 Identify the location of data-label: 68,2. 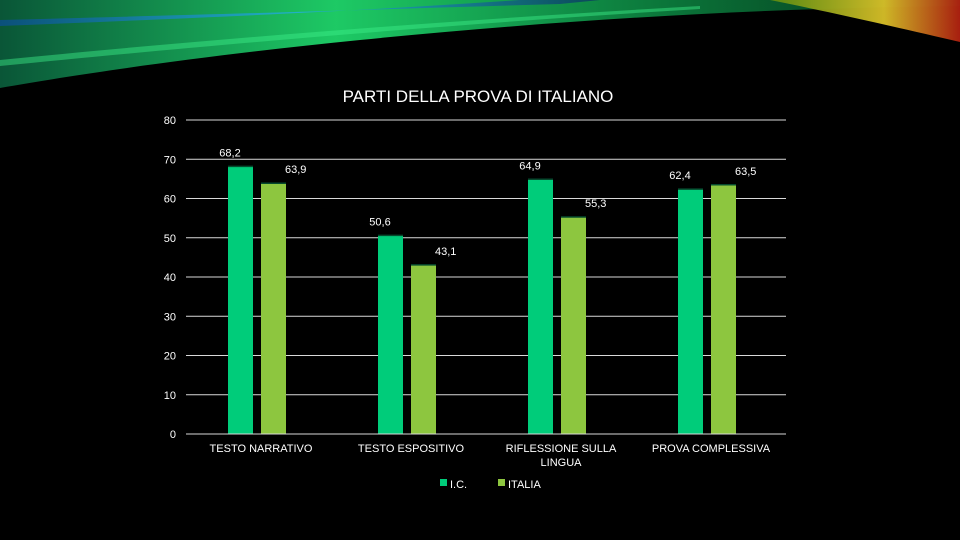
(229, 153).